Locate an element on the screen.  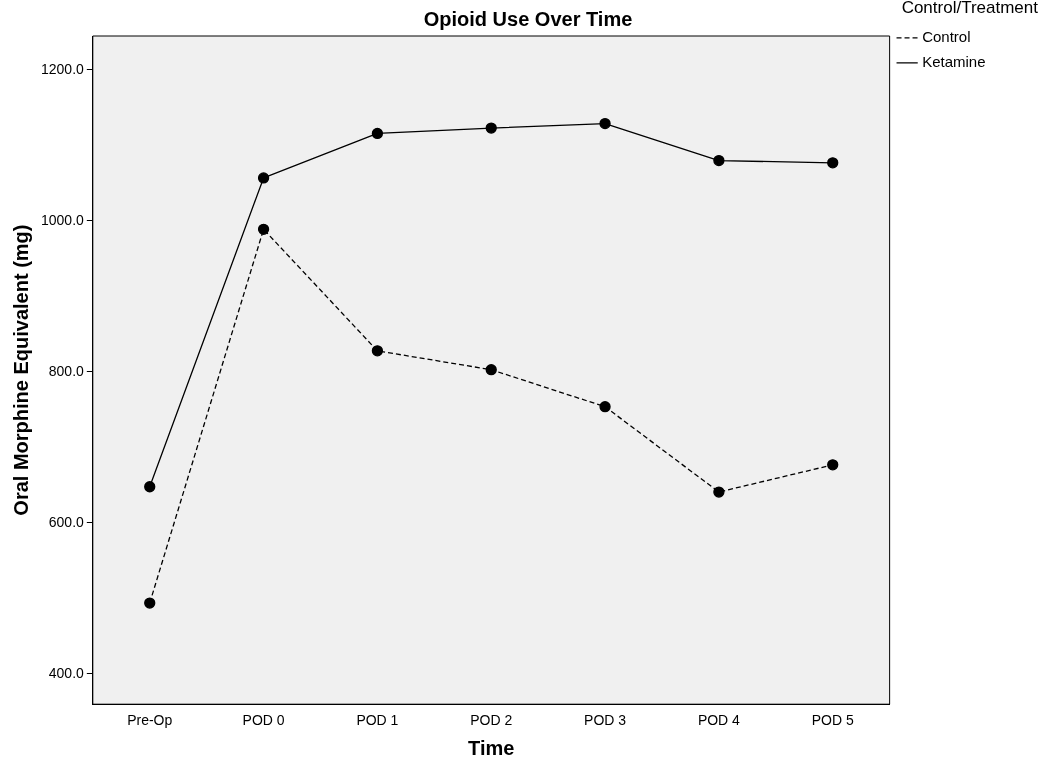
legend-title: Control/Treatment is located at coordinates (970, 9).